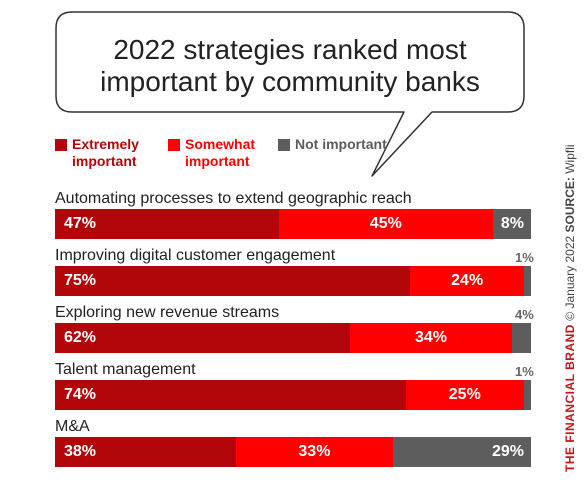 The height and width of the screenshot is (490, 585). What do you see at coordinates (195, 255) in the screenshot?
I see `category-label: Improving digital customer engagement` at bounding box center [195, 255].